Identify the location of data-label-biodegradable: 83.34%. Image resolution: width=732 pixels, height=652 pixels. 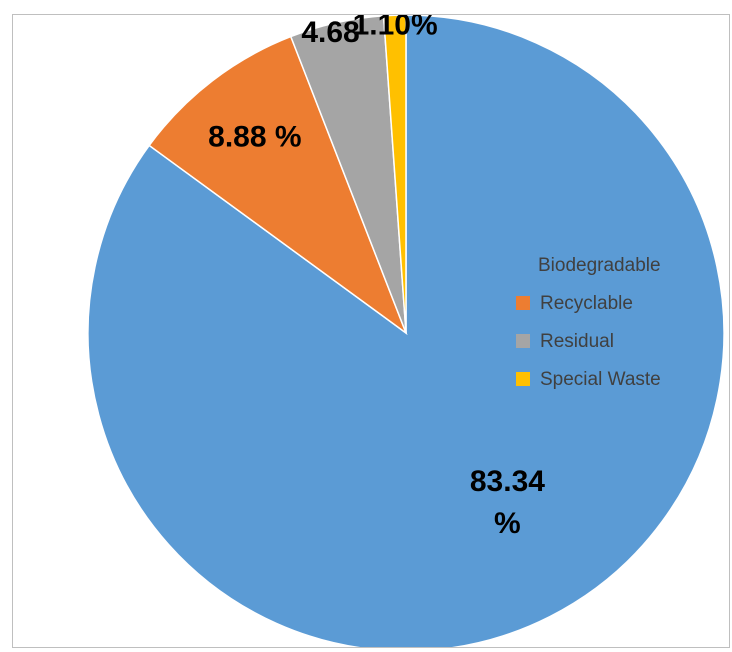
(507, 502).